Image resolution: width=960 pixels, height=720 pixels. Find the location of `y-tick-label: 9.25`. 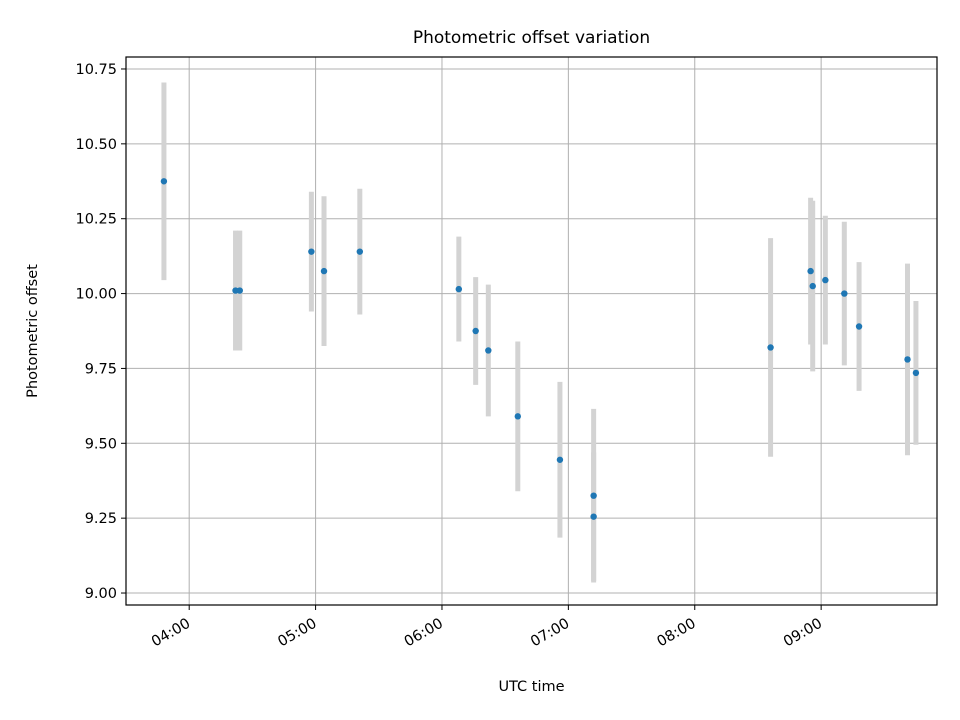

y-tick-label: 9.25 is located at coordinates (101, 519).